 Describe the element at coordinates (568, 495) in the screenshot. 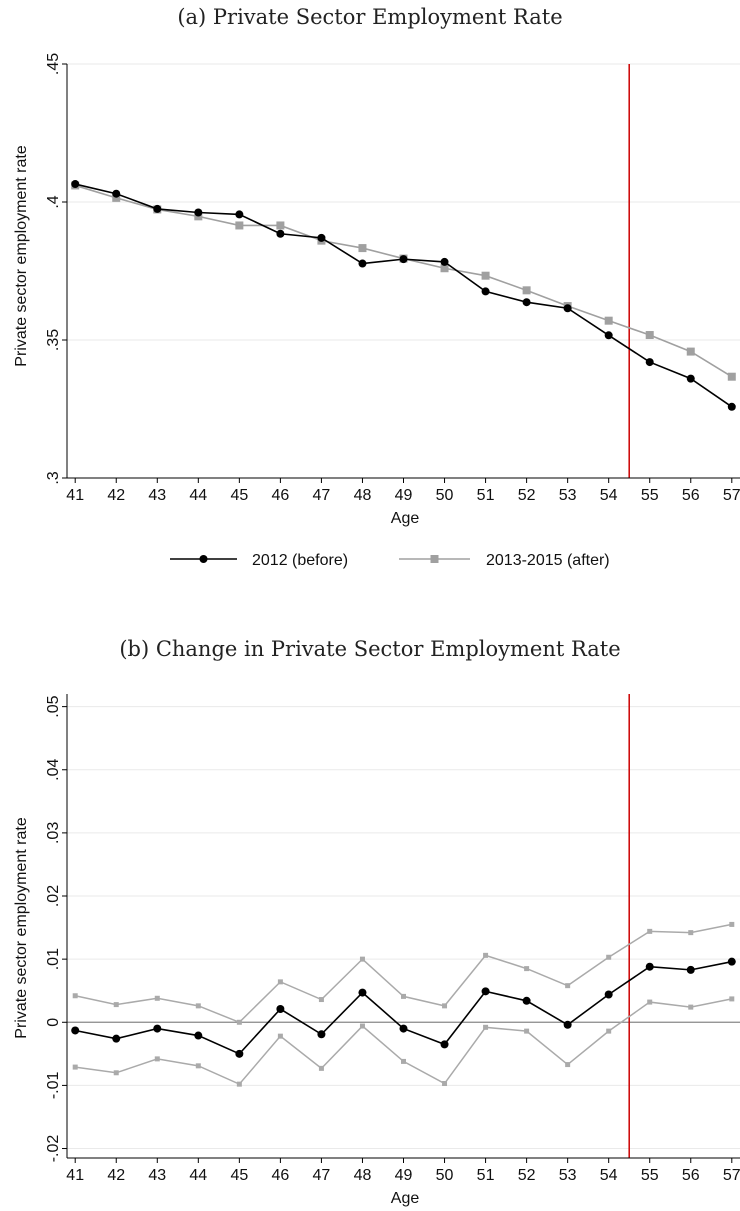

I see `x-tick-label: 53` at that location.